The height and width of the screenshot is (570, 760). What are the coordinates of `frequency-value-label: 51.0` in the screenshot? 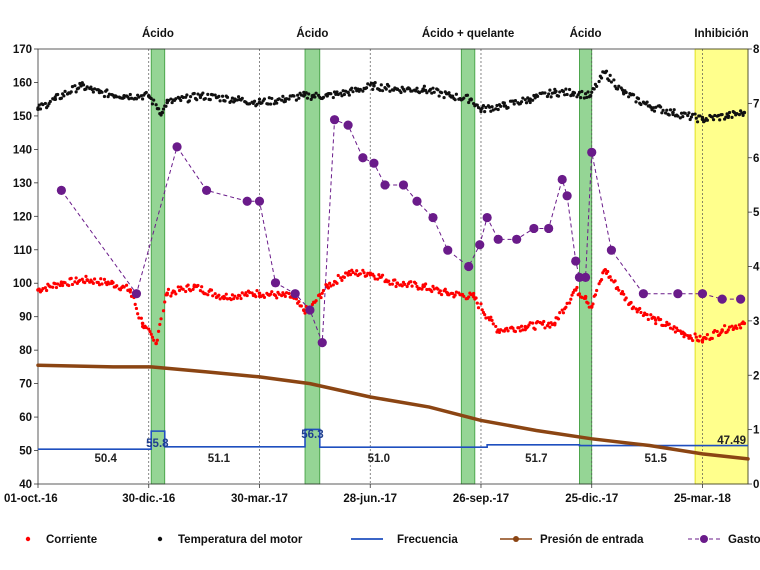 It's located at (379, 459).